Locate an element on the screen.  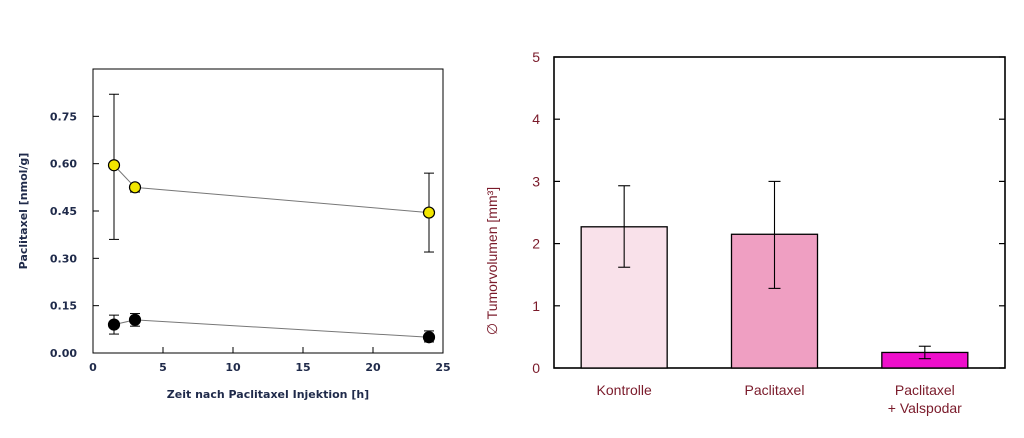
left-x-ticks: 0 5 10 15 20 25 is located at coordinates (270, 360).